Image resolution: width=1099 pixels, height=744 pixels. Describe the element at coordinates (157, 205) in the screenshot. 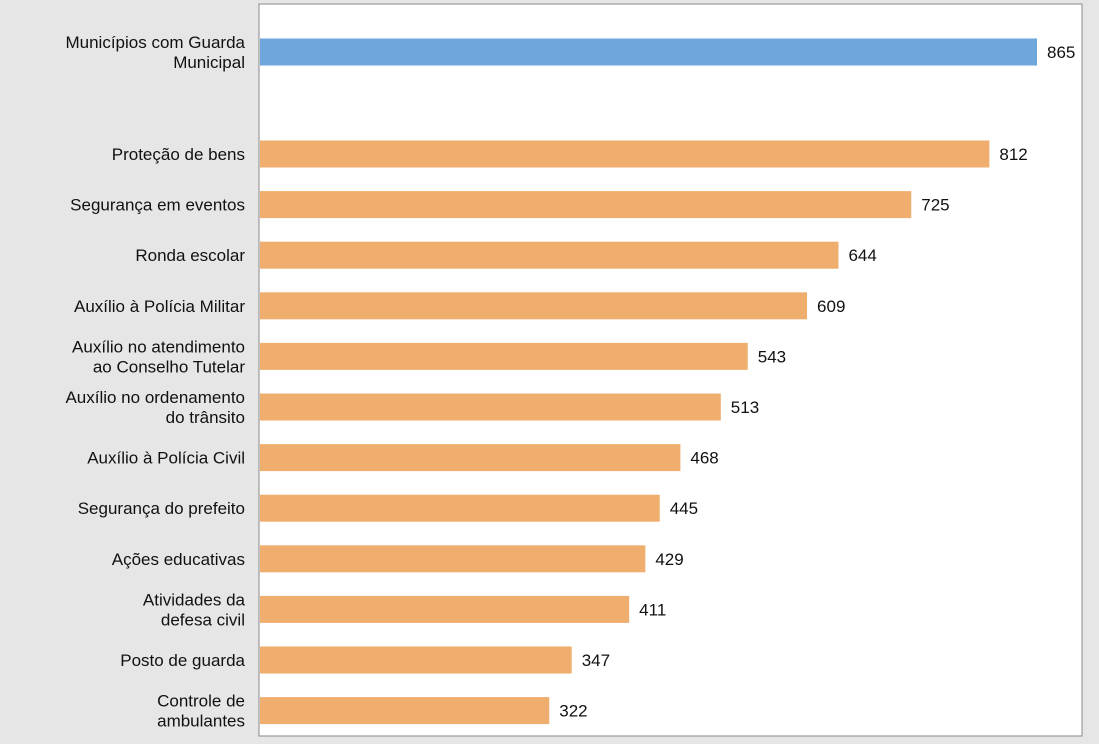

I see `category-label-1: Segurança em eventos` at that location.